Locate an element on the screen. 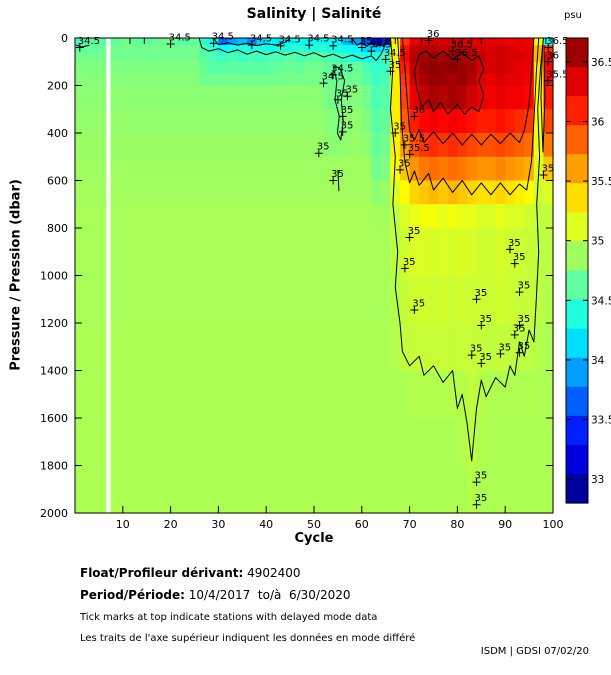 This screenshot has height=675, width=611. colorbar-tick-label: 36 is located at coordinates (598, 122).